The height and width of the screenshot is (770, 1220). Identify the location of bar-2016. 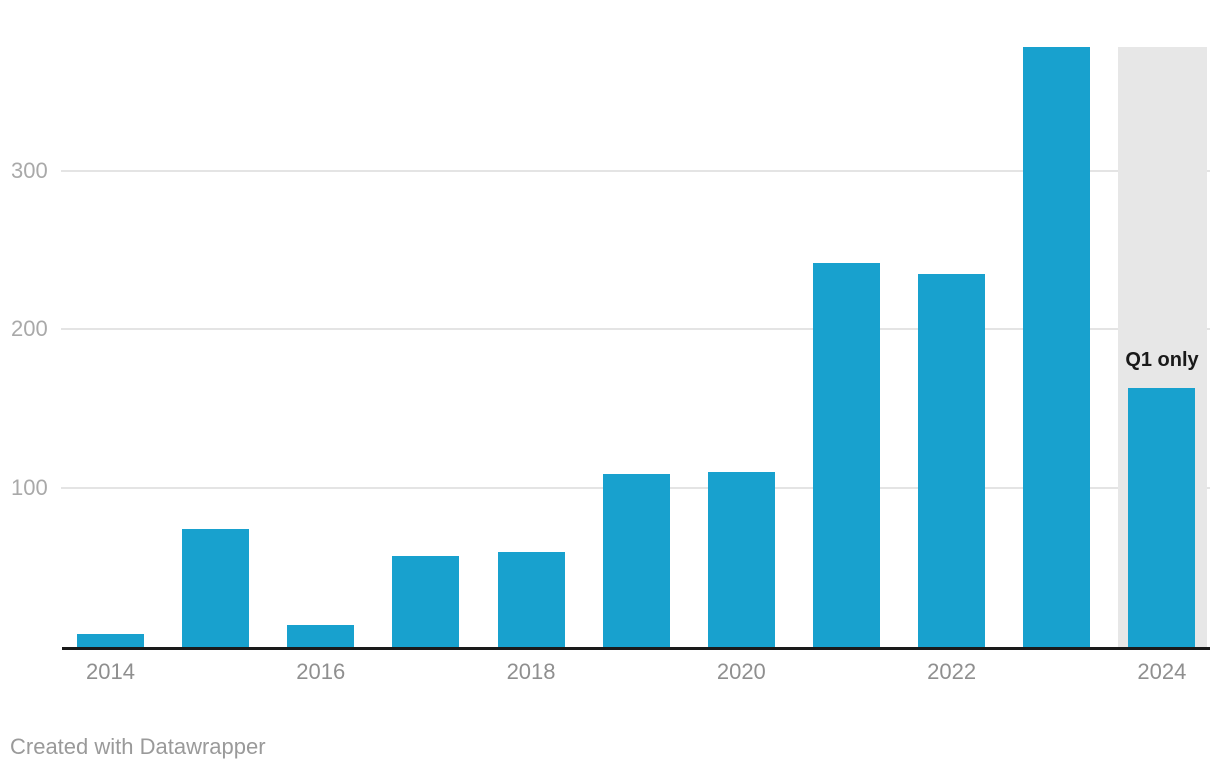
(321, 635).